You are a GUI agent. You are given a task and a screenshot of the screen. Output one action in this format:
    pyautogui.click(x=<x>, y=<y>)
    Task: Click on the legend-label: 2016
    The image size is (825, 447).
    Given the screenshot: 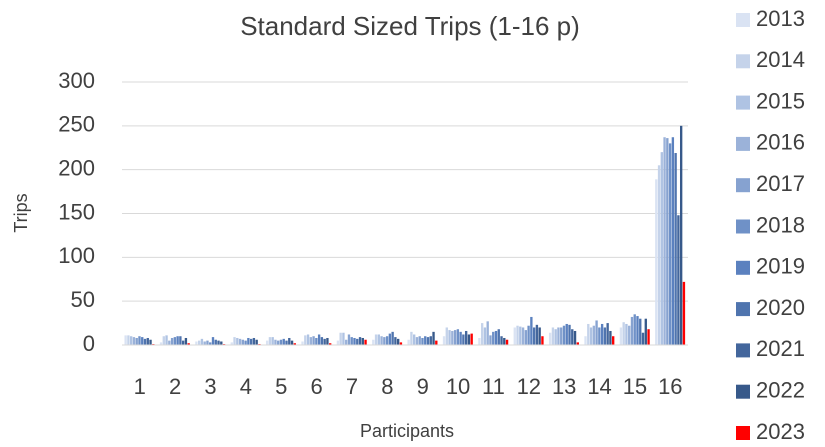 What is the action you would take?
    pyautogui.click(x=780, y=142)
    